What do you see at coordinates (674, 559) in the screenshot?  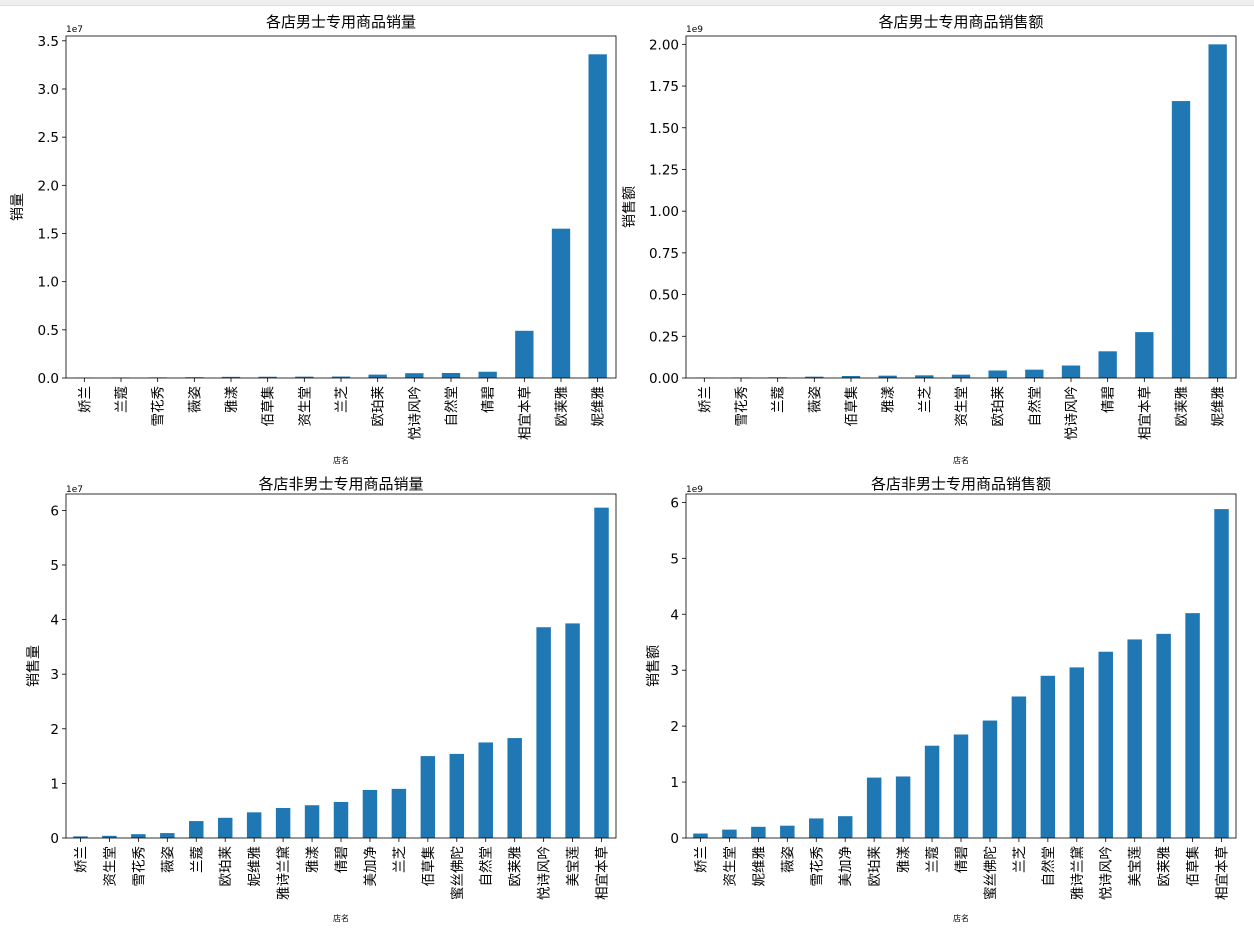 I see `y-tick-label: 5` at bounding box center [674, 559].